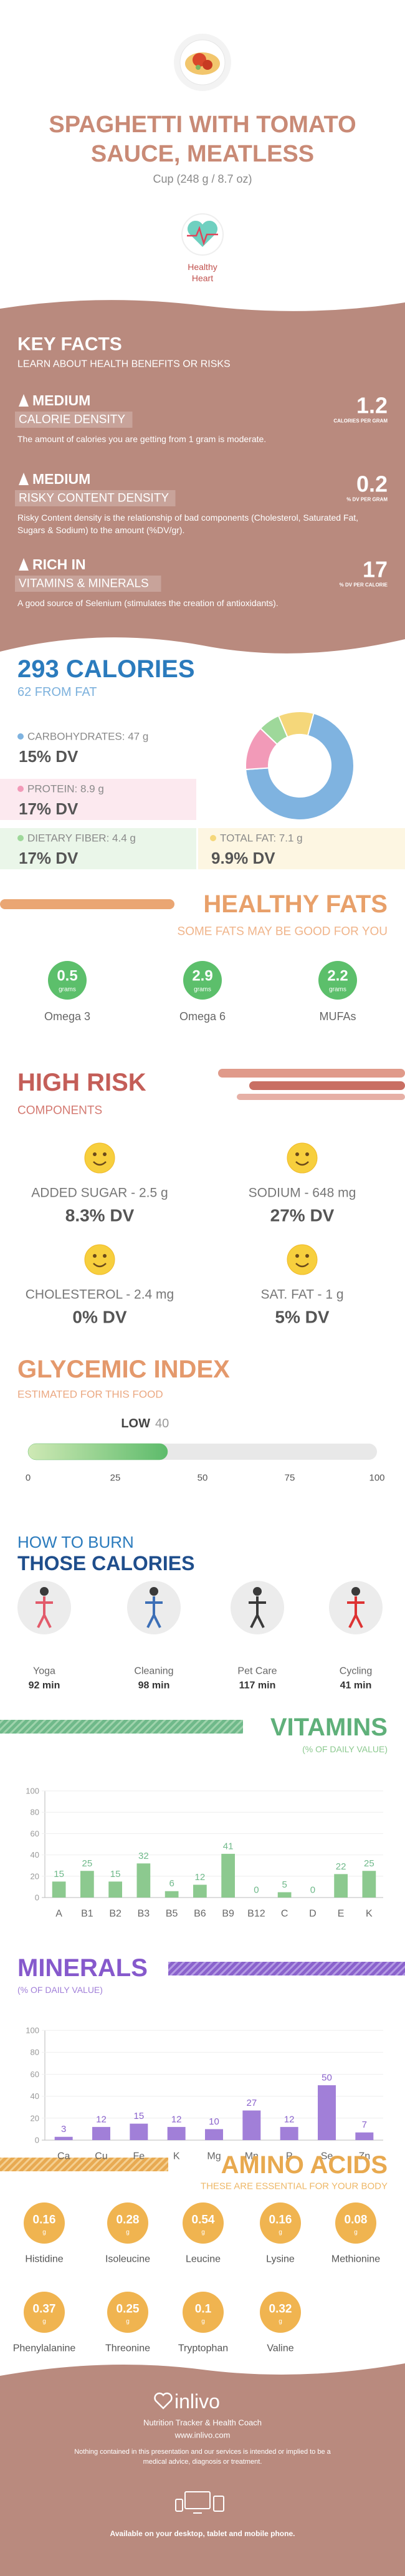  Describe the element at coordinates (100, 1215) in the screenshot. I see `risk-dv: 8.3% DV` at that location.